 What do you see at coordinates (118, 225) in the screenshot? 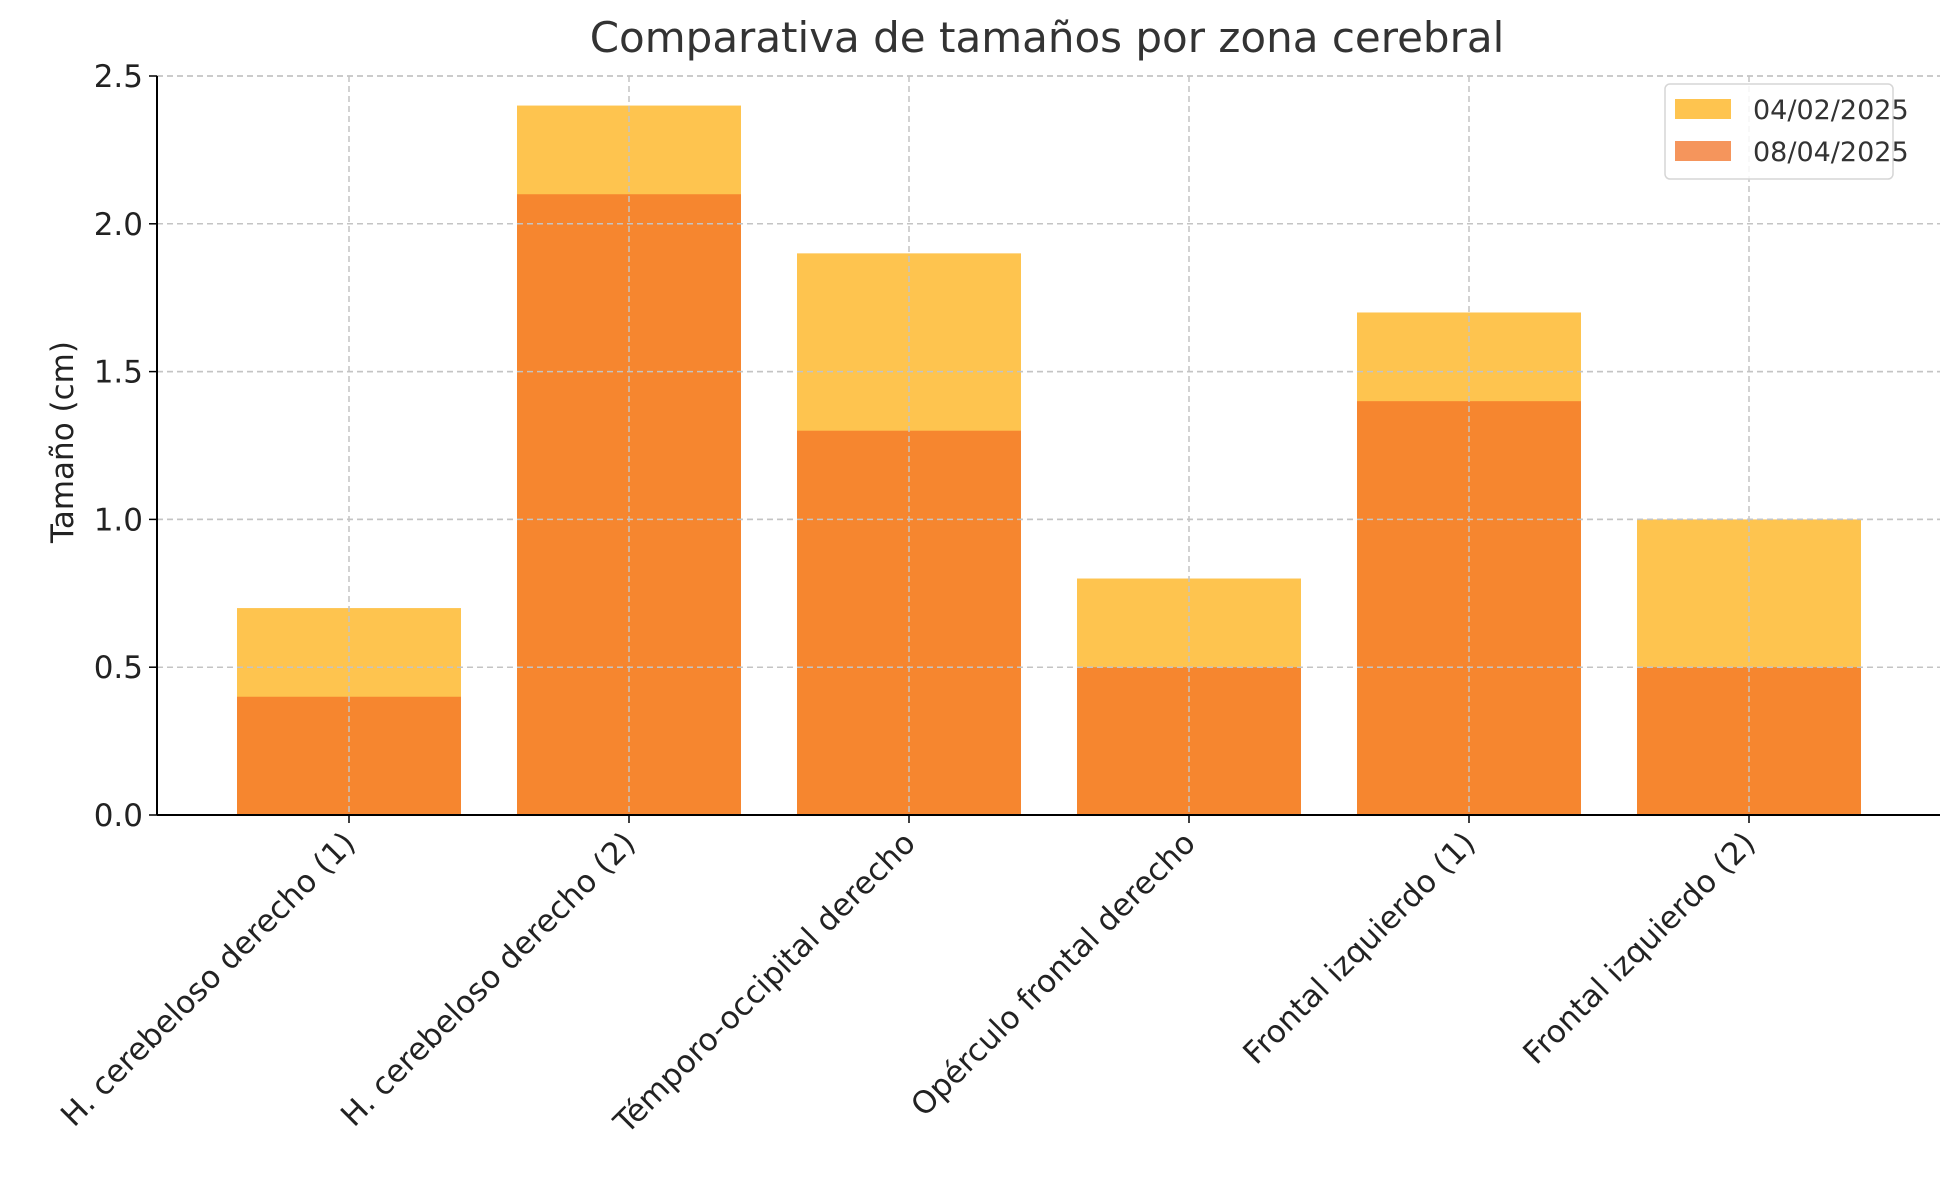
I see `y-tick-label: 2.0` at bounding box center [118, 225].